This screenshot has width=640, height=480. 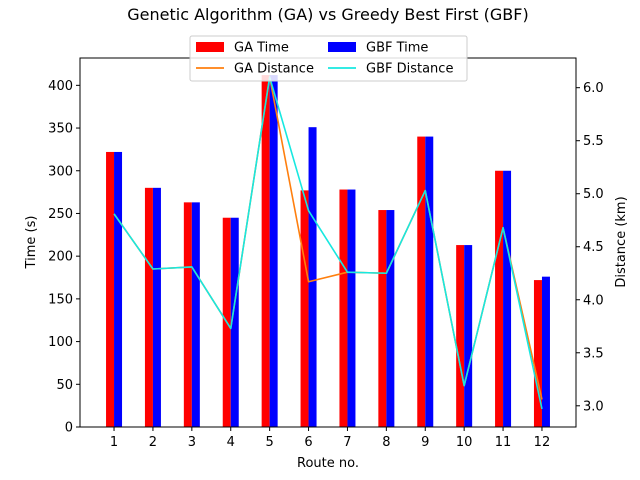 What do you see at coordinates (261, 48) in the screenshot?
I see `legend-label-ga-time: GA Time` at bounding box center [261, 48].